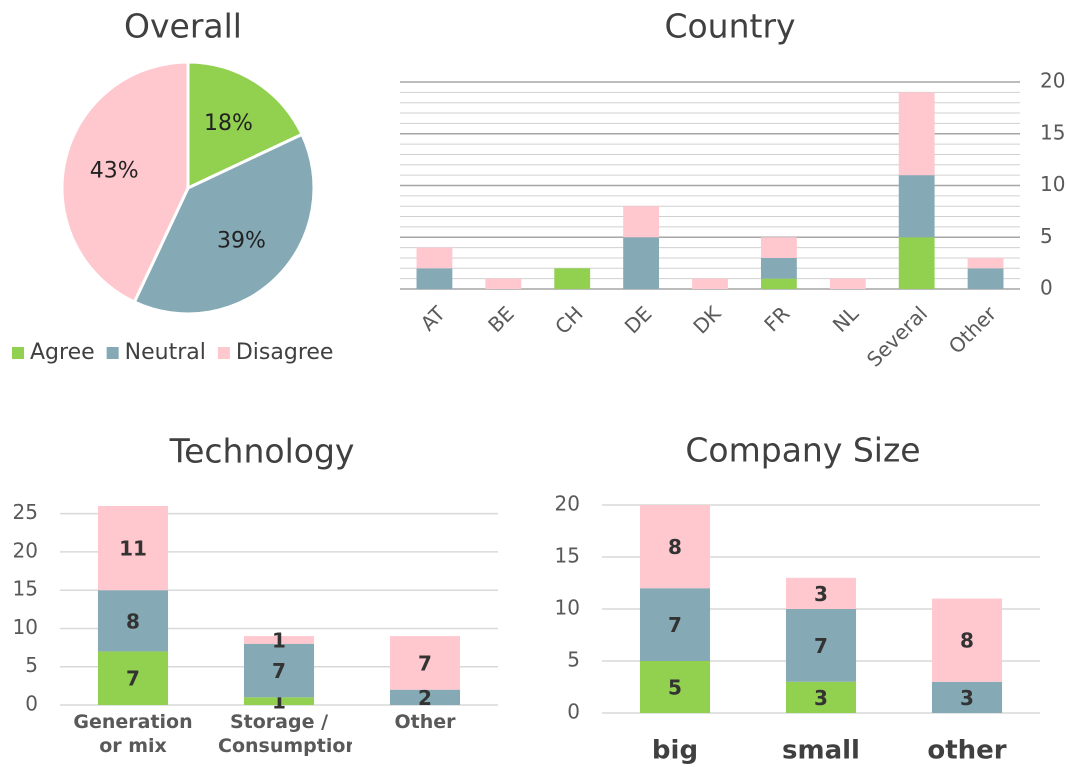 The height and width of the screenshot is (767, 1068). I want to click on slice-label: 39%, so click(241, 240).